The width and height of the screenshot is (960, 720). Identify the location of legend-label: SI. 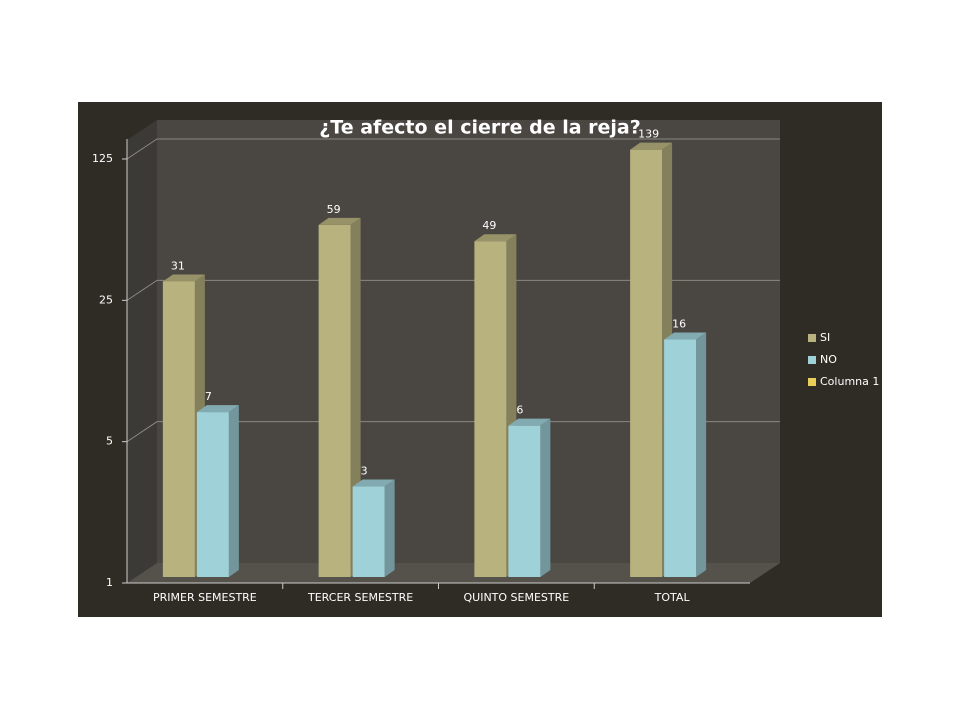
(825, 337).